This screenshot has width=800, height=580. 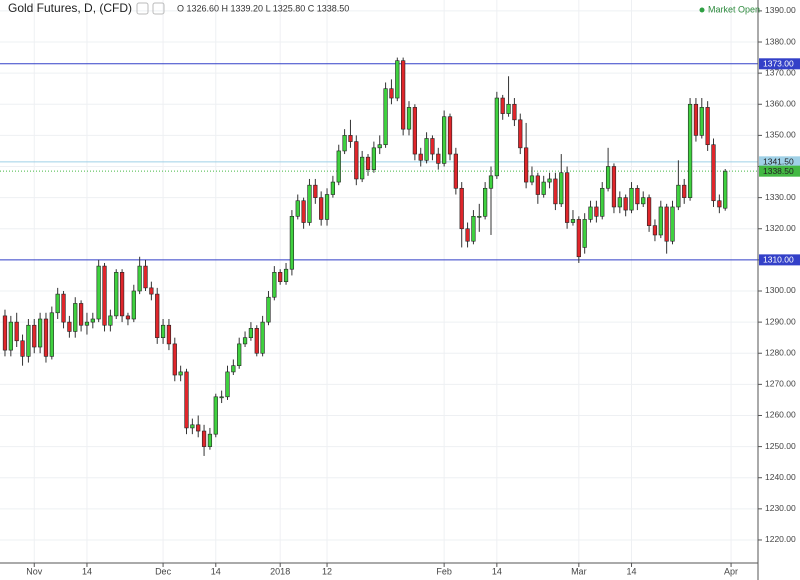 What do you see at coordinates (780, 352) in the screenshot?
I see `y-tick-label: 1280.00` at bounding box center [780, 352].